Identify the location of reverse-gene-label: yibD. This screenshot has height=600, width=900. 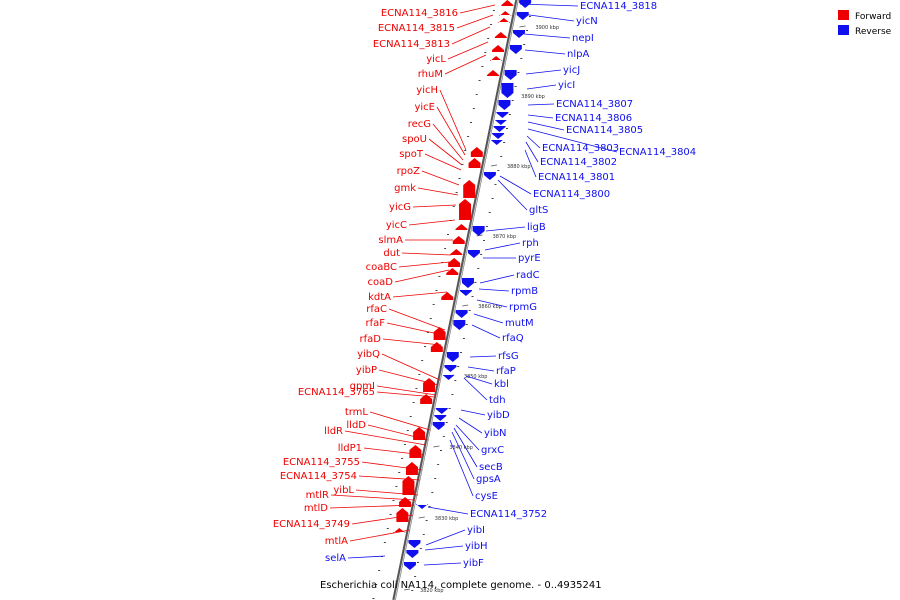
(498, 415).